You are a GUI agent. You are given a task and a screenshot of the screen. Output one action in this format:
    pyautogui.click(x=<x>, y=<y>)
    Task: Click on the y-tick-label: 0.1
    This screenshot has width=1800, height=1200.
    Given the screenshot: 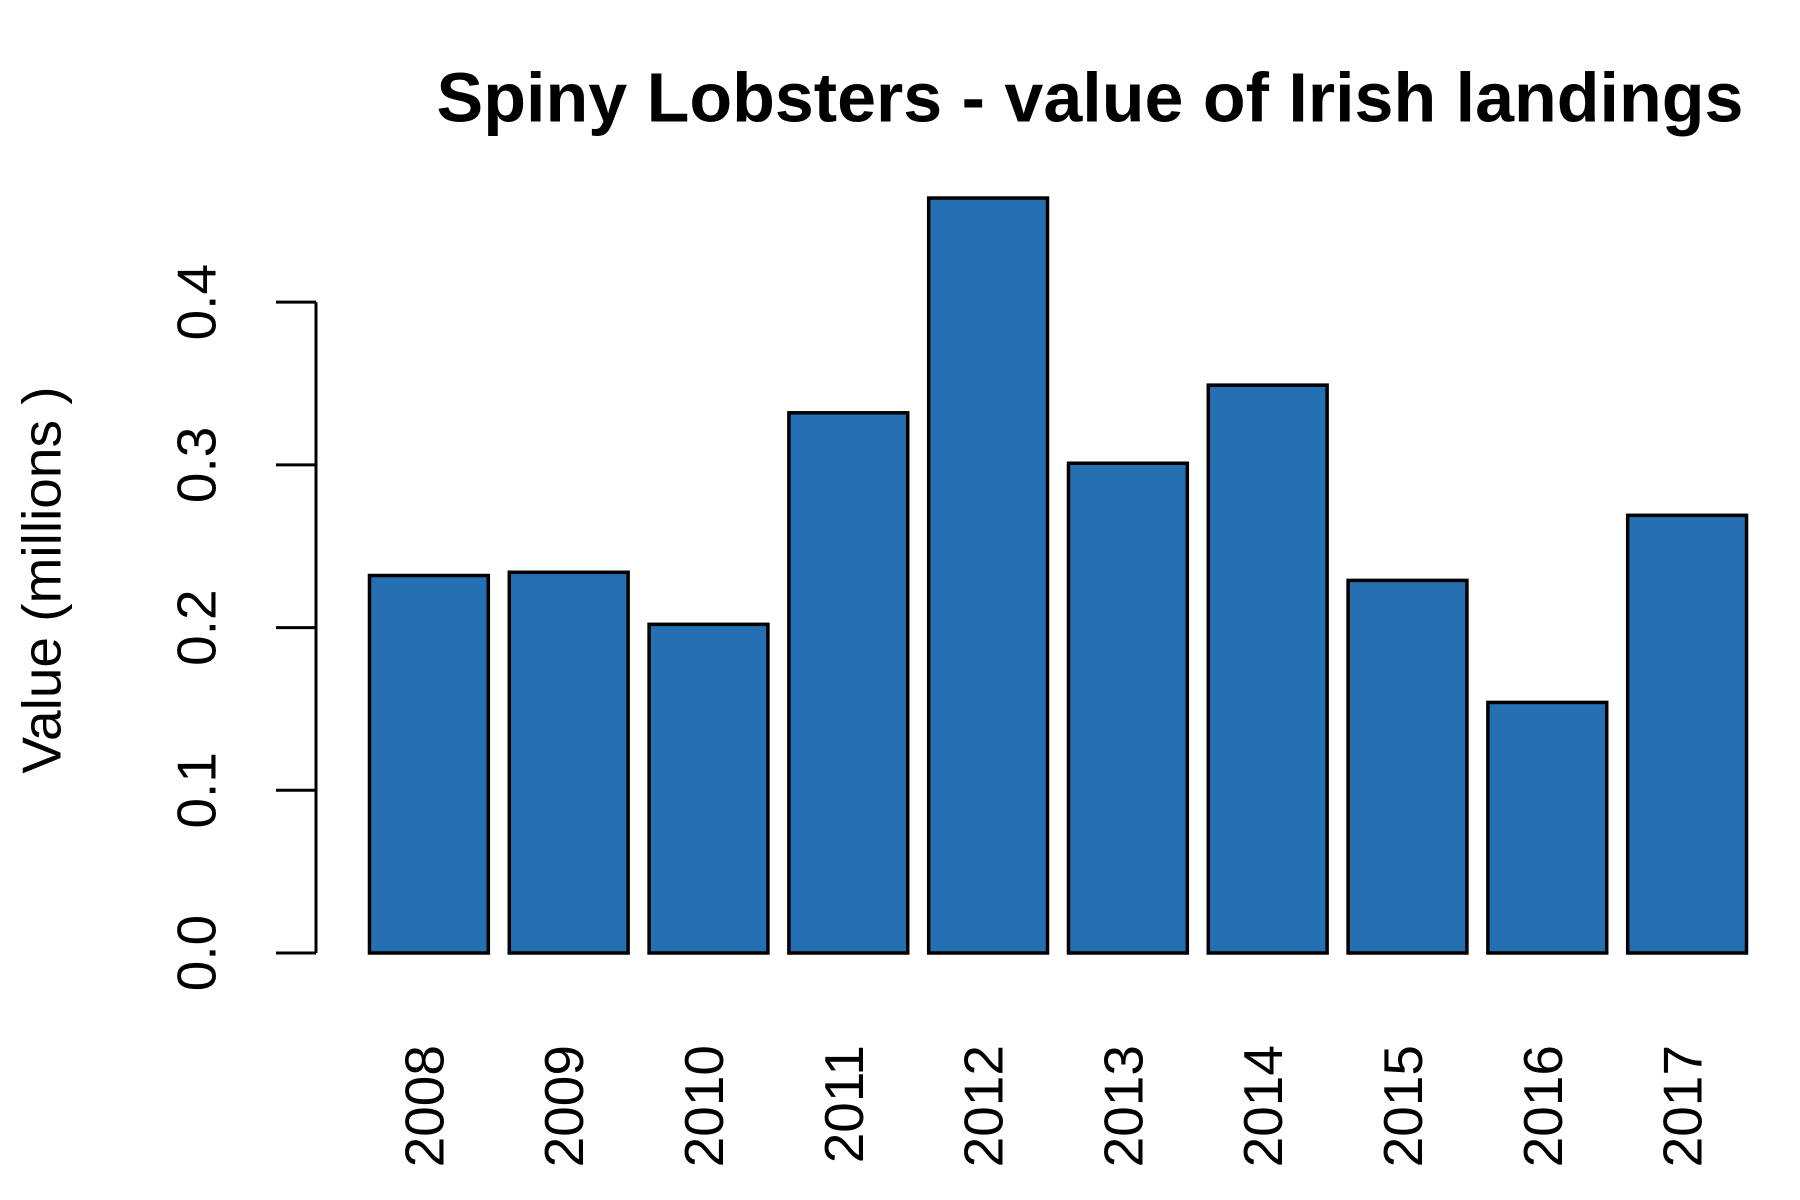 What is the action you would take?
    pyautogui.click(x=197, y=790)
    